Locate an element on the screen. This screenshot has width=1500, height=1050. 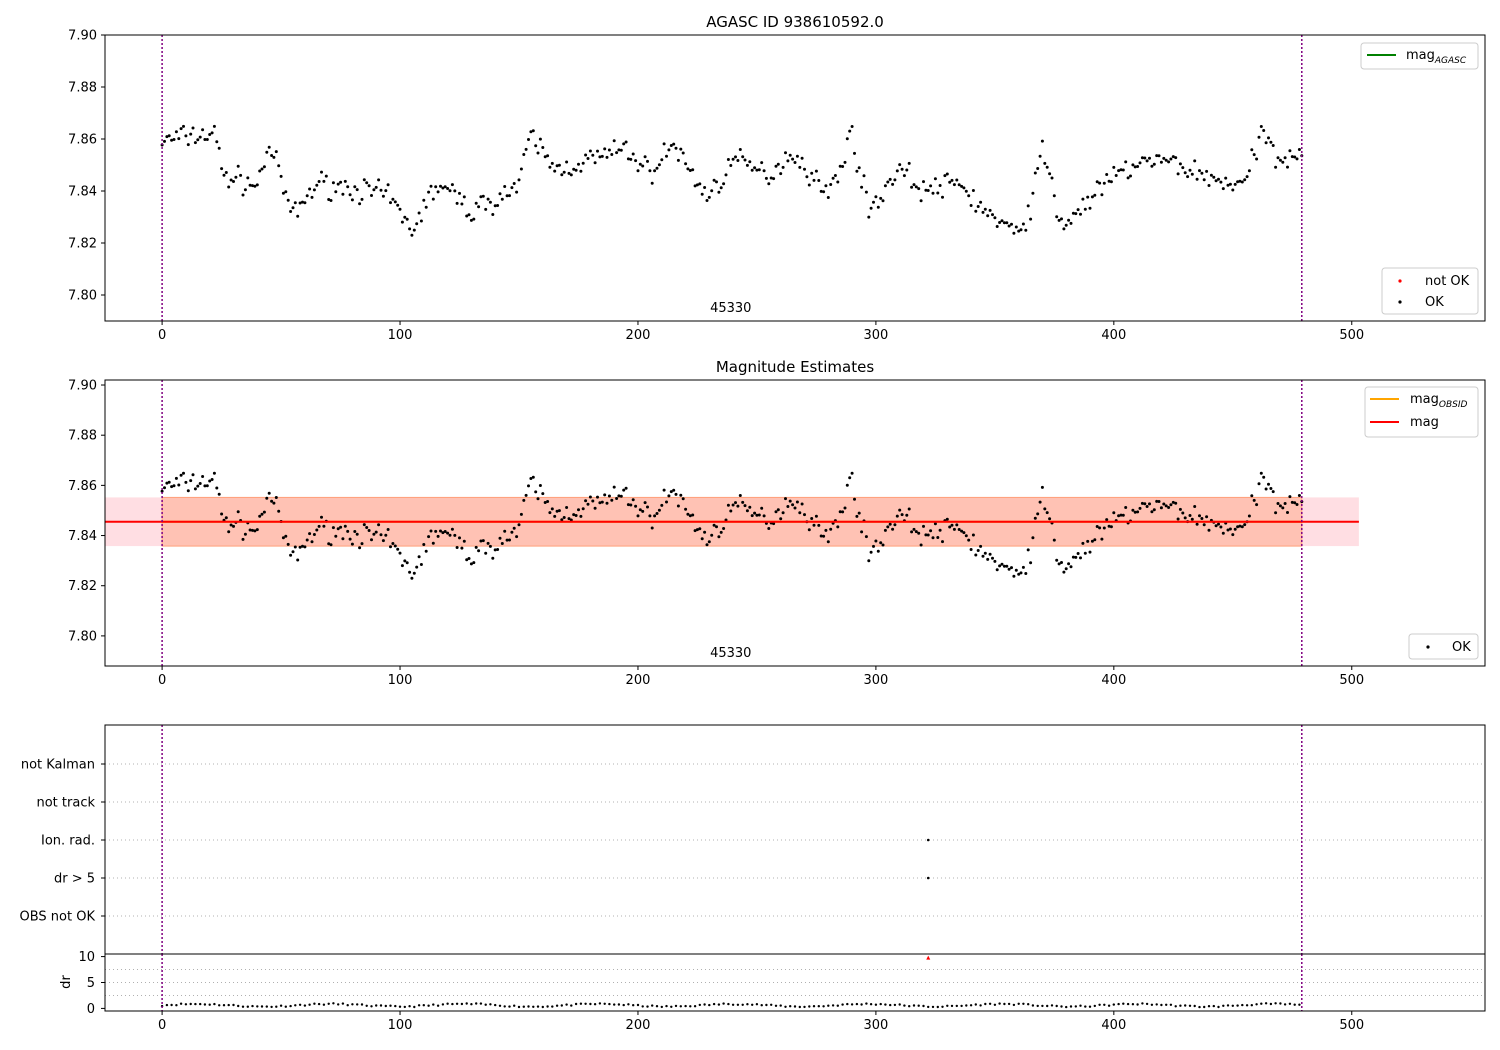
legend-mag-label: mag is located at coordinates (1424, 422).